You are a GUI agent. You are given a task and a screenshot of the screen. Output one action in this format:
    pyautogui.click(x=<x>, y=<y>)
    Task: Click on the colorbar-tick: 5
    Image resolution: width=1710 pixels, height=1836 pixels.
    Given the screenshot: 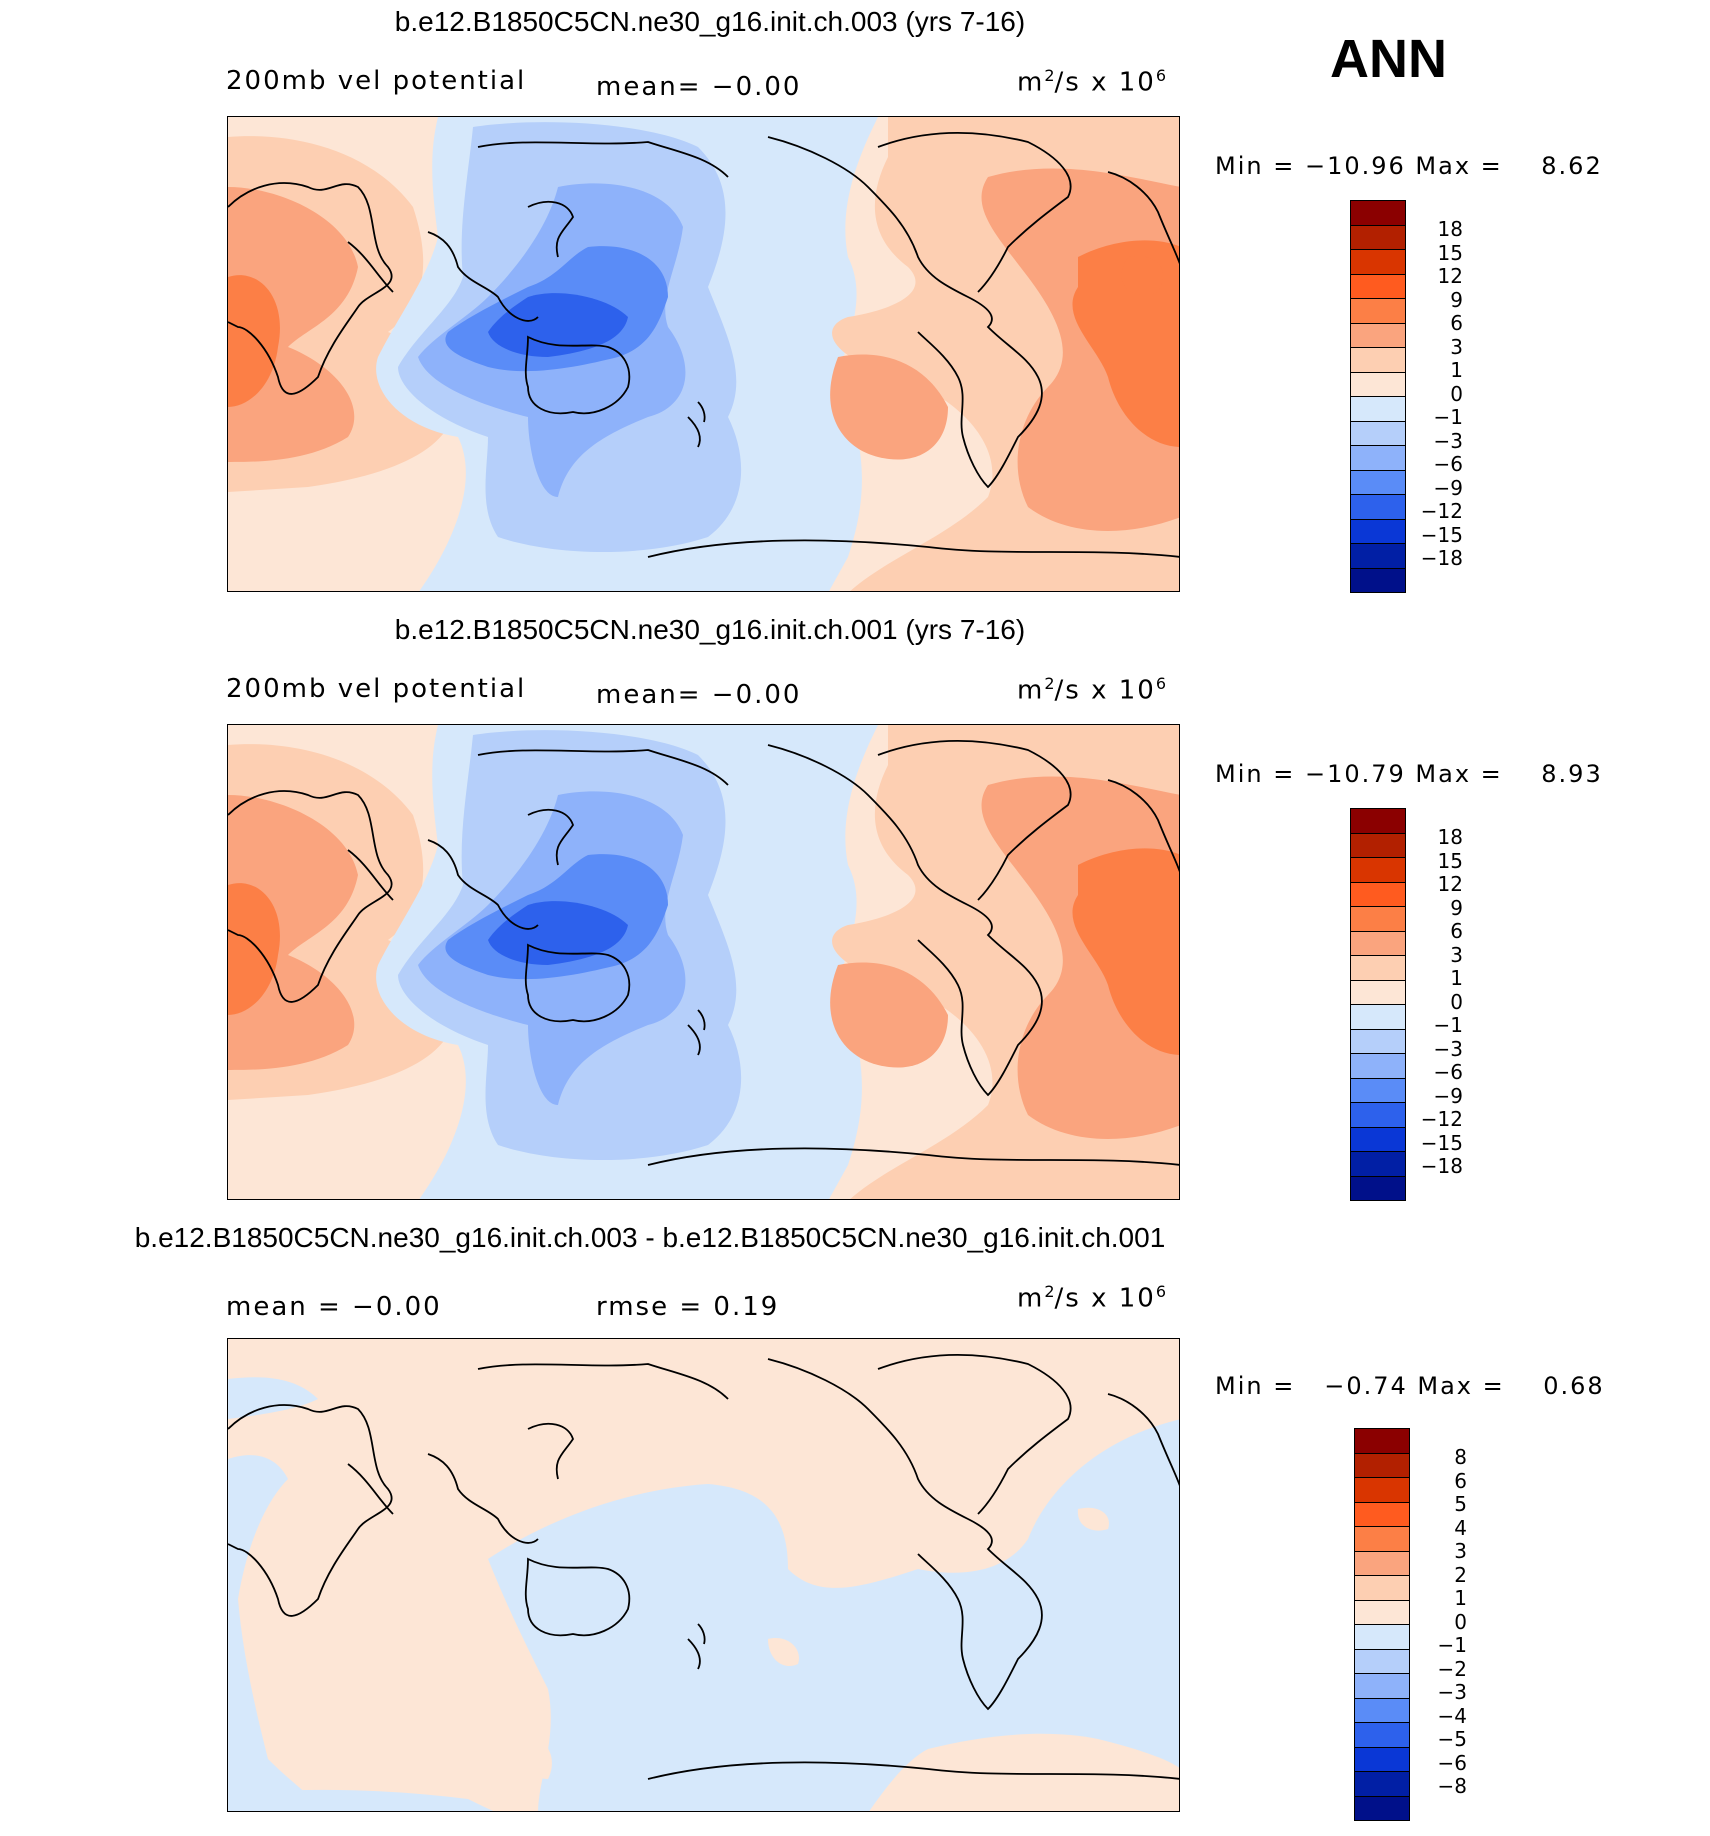 What is the action you would take?
    pyautogui.click(x=1460, y=1504)
    